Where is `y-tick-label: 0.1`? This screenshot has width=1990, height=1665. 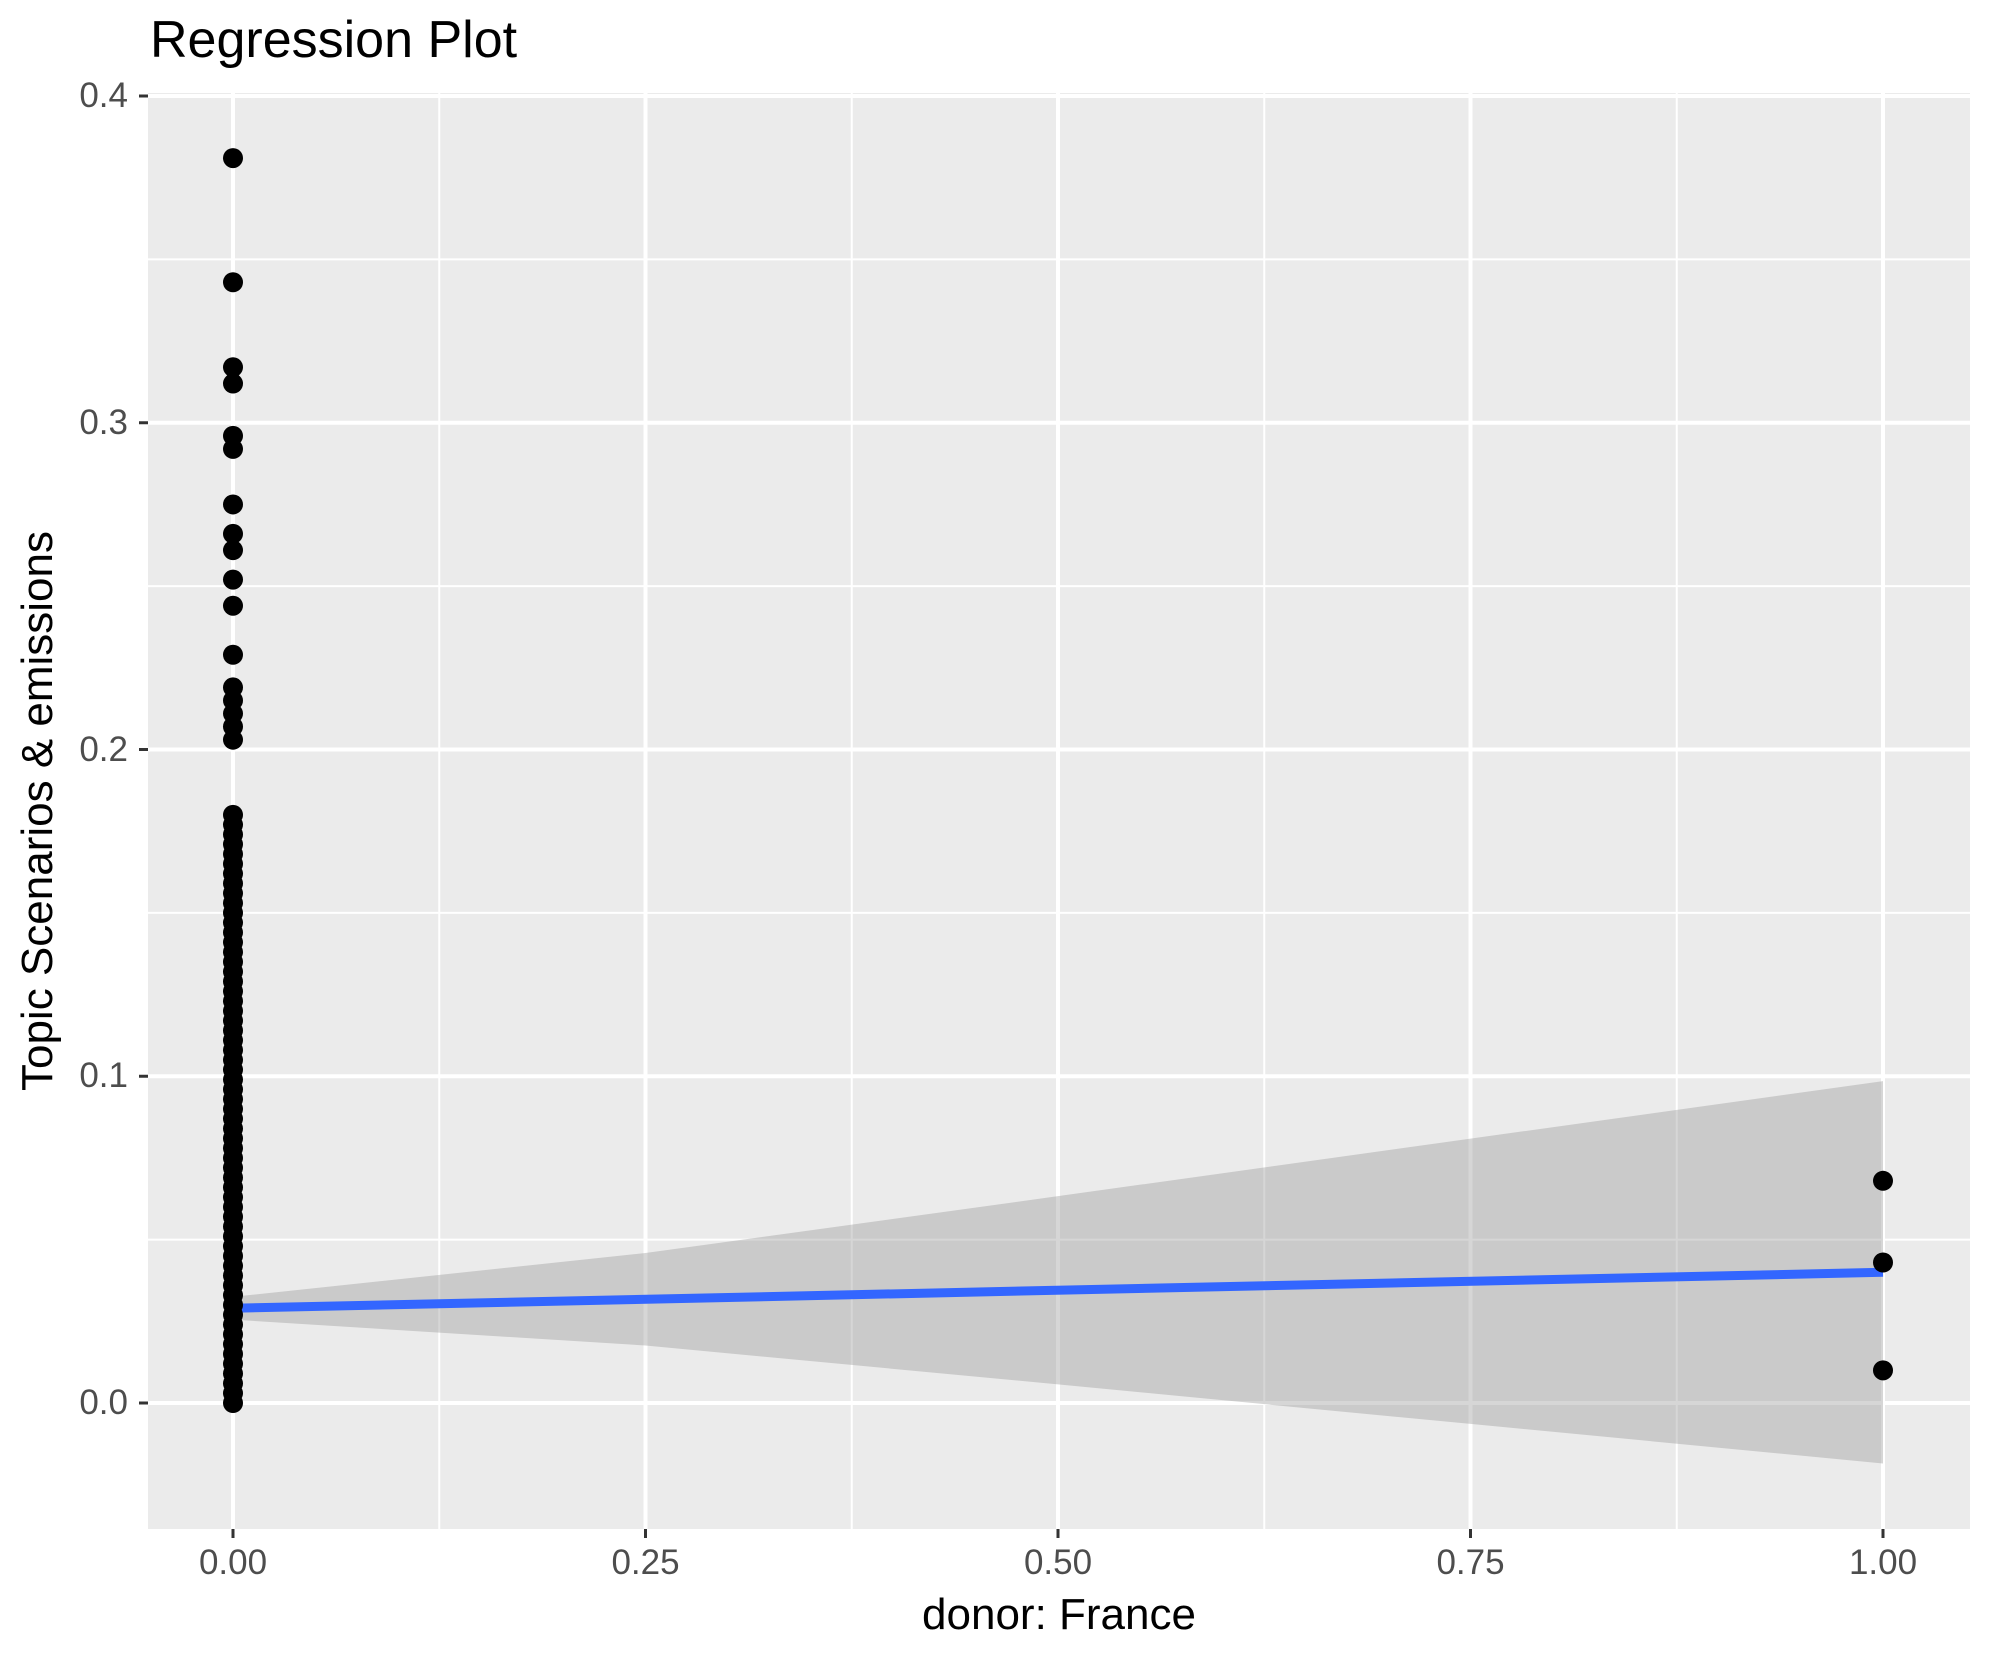
y-tick-label: 0.1 is located at coordinates (103, 1076).